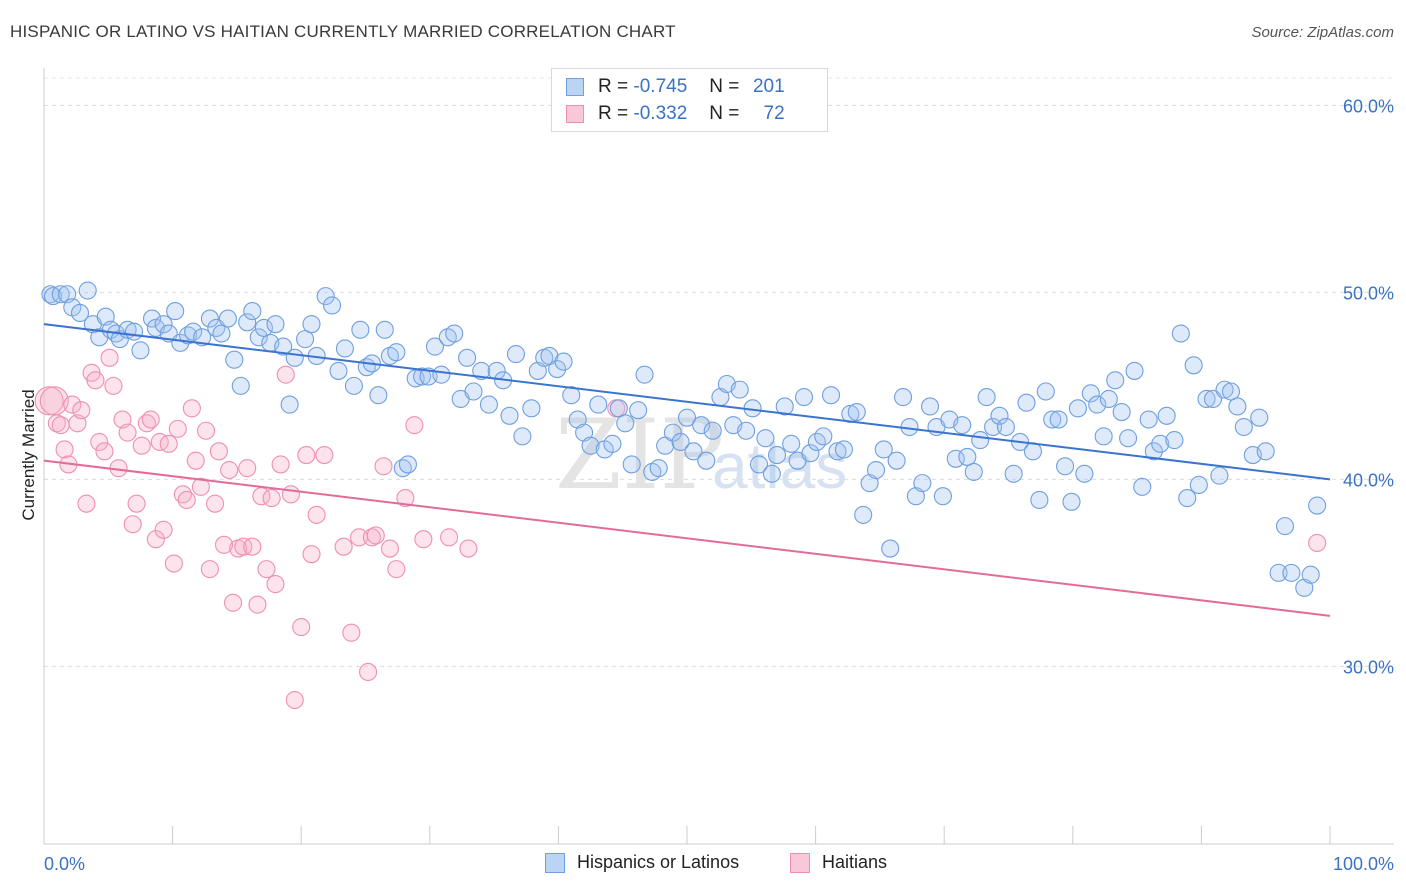 This screenshot has height=892, width=1406. I want to click on legend-n-value: 72, so click(774, 113).